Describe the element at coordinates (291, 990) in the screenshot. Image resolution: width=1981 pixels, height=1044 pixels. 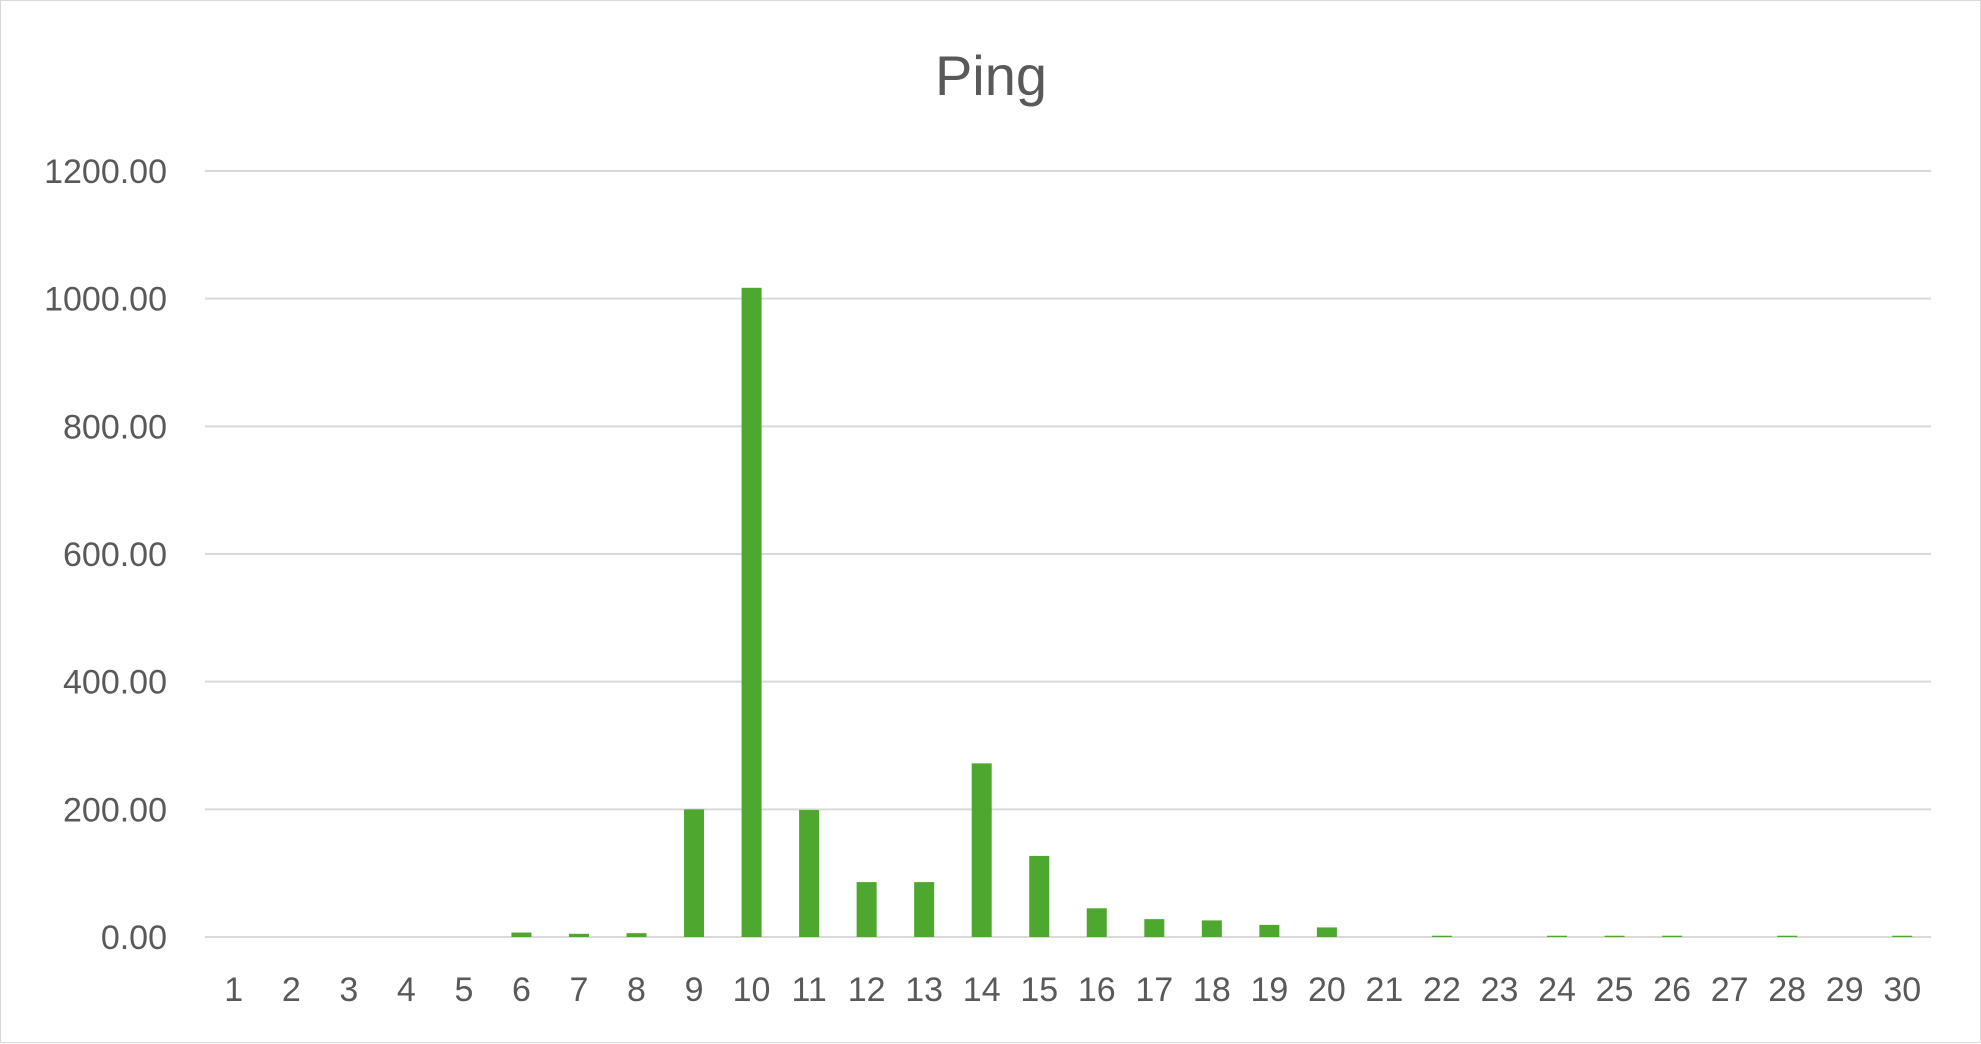
I see `x-tick-label: 2` at that location.